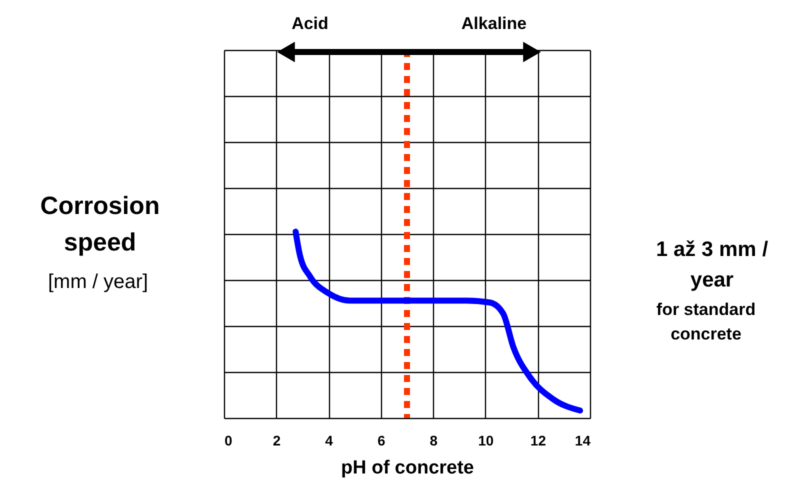  What do you see at coordinates (100, 224) in the screenshot?
I see `y-axis-title: Corrosion speed` at bounding box center [100, 224].